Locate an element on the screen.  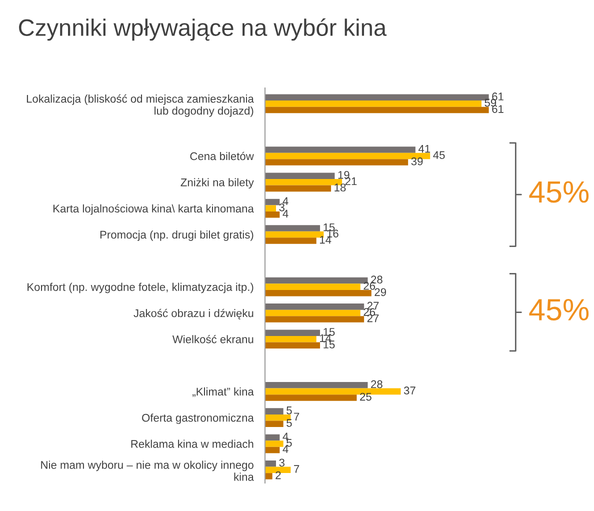
data-label: 59 is located at coordinates (490, 102).